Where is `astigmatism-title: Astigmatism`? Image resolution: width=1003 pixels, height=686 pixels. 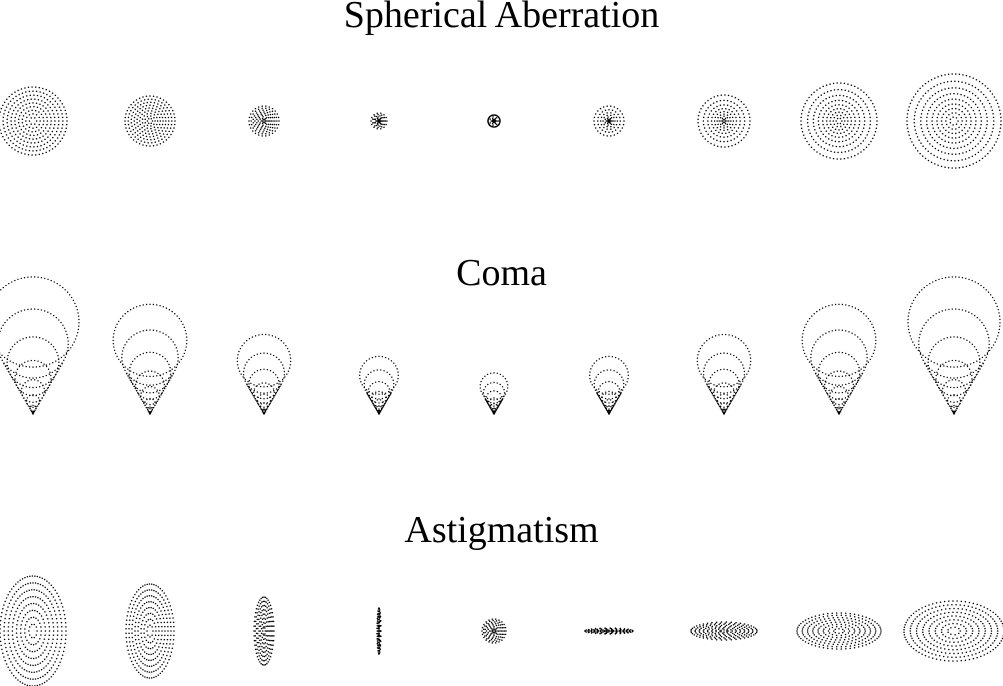
astigmatism-title: Astigmatism is located at coordinates (501, 530).